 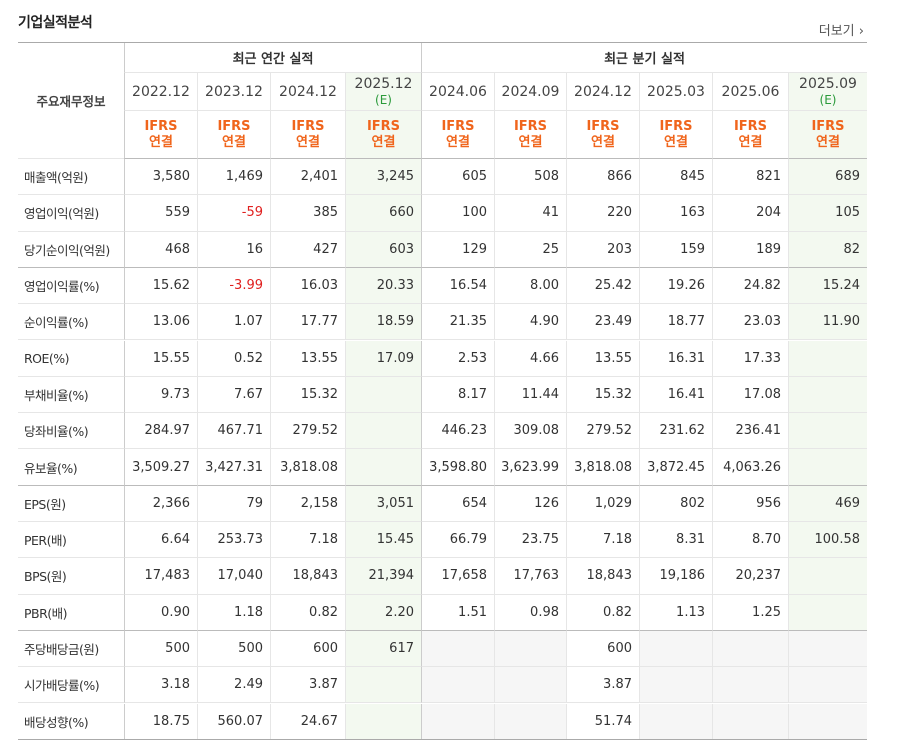 What do you see at coordinates (530, 467) in the screenshot?
I see `value-cell: 3,623.99` at bounding box center [530, 467].